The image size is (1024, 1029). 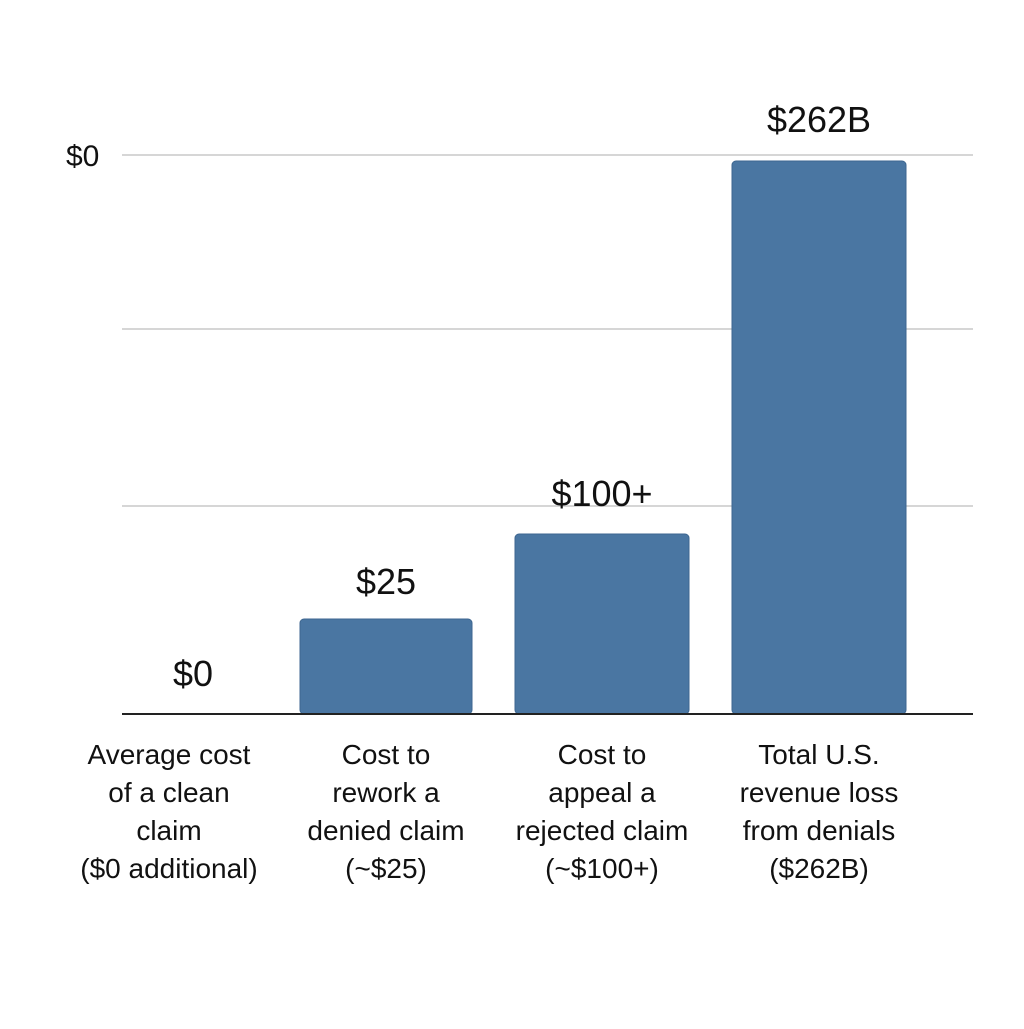 I want to click on category-label: ($0 additional), so click(x=168, y=868).